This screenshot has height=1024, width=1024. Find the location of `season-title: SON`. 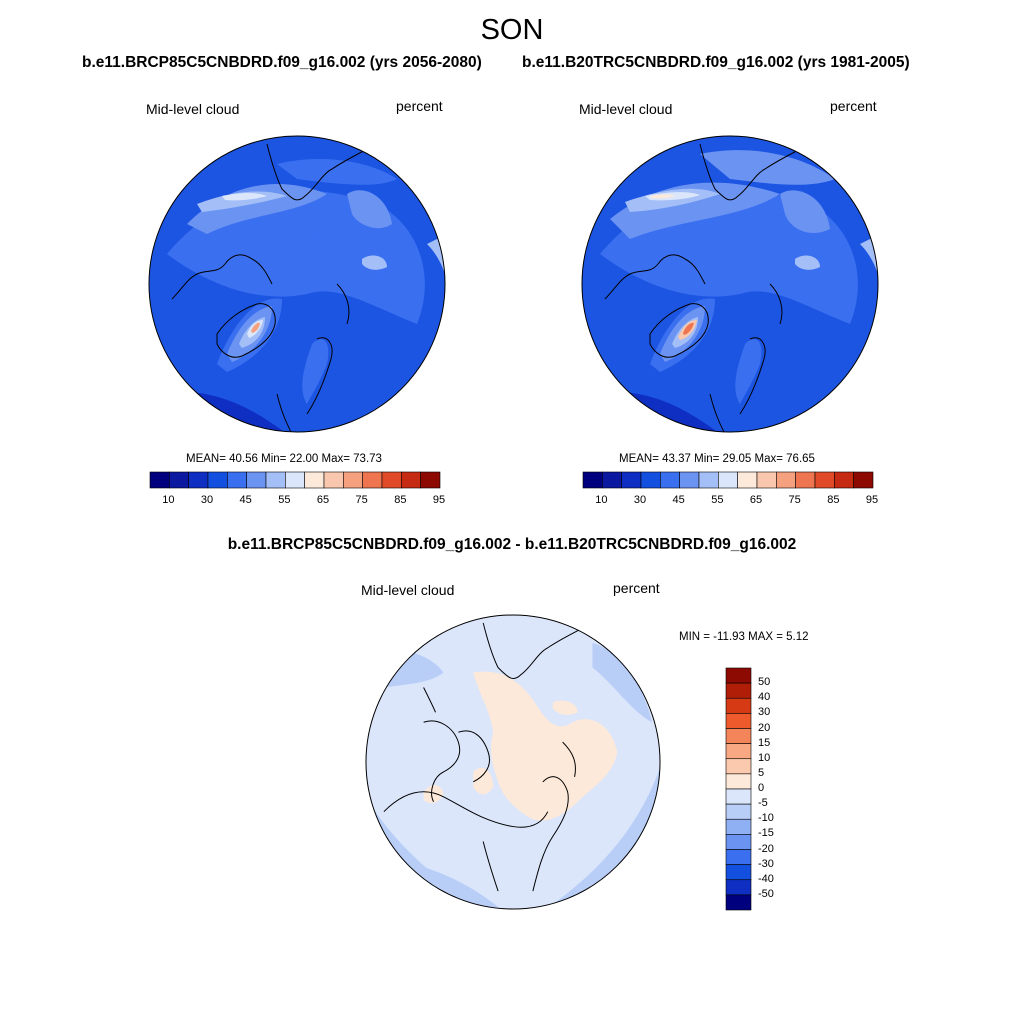

season-title: SON is located at coordinates (512, 30).